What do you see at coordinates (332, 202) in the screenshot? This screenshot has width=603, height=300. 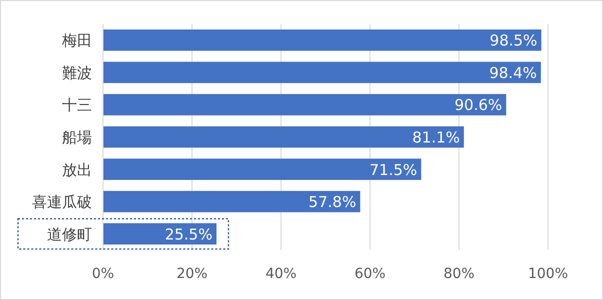 I see `data-label: 57.8%` at bounding box center [332, 202].